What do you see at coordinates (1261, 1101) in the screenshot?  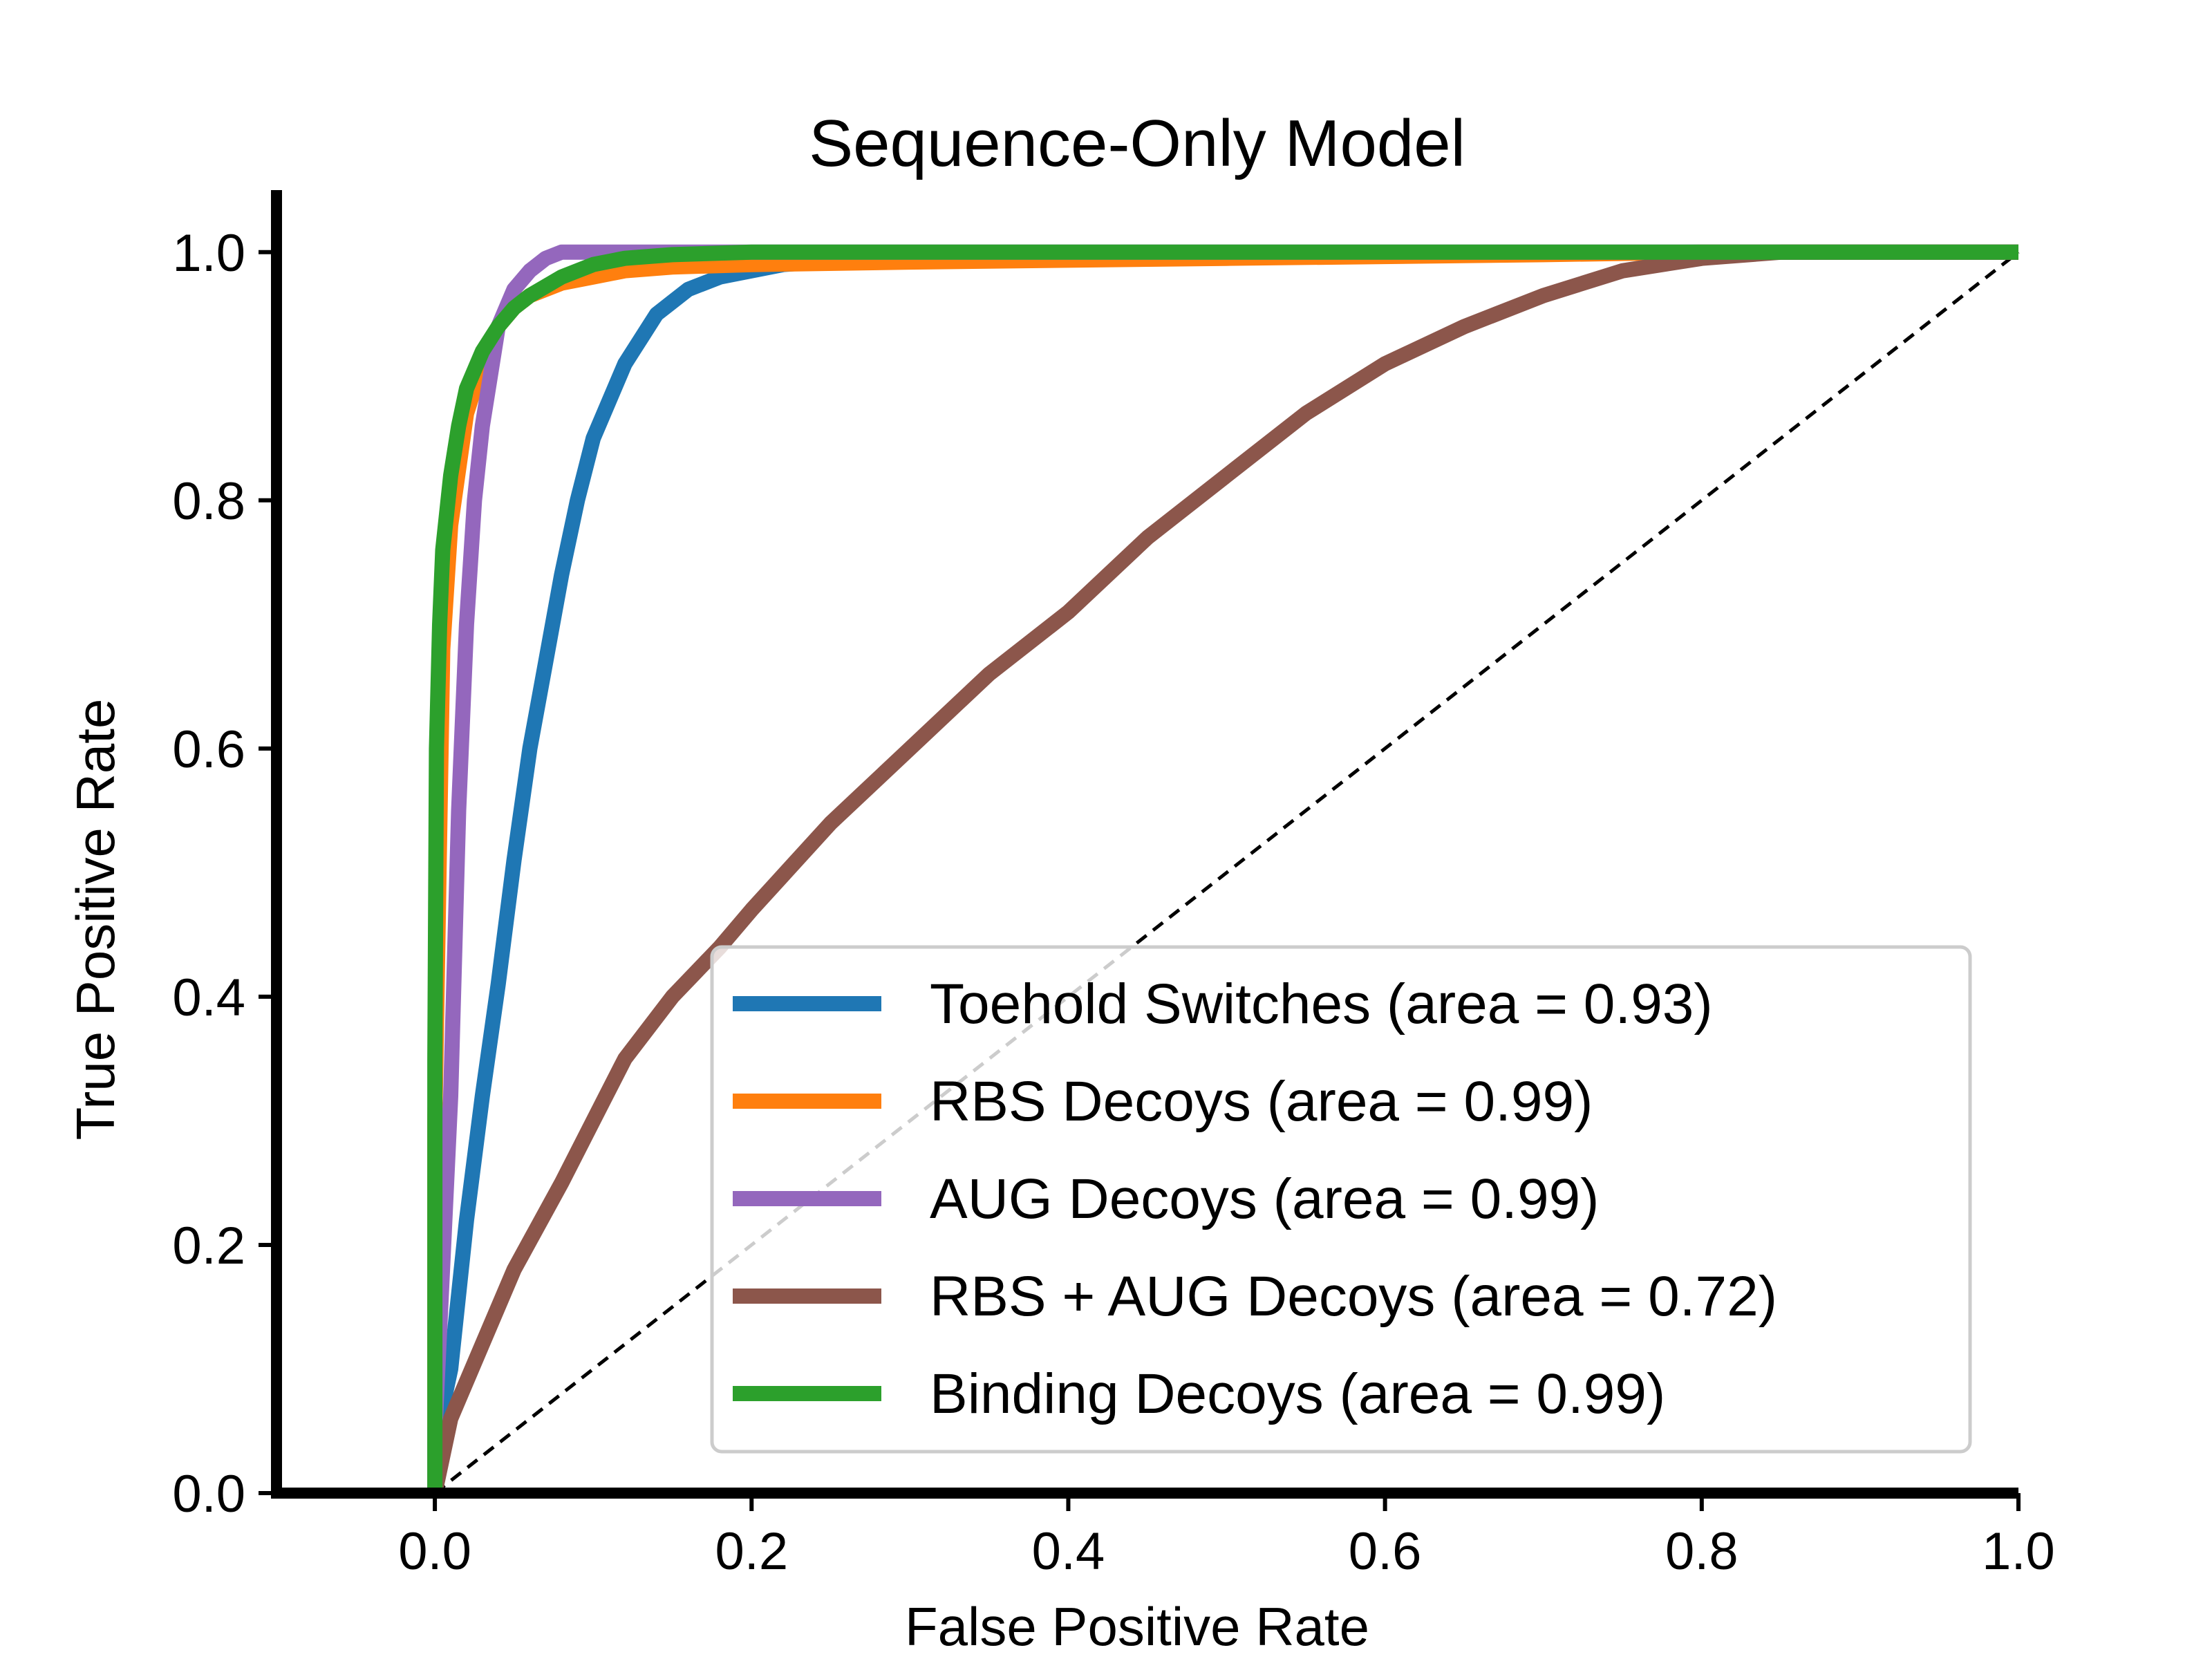 I see `legend-label-2: RBS Decoys (area = 0.99)` at bounding box center [1261, 1101].